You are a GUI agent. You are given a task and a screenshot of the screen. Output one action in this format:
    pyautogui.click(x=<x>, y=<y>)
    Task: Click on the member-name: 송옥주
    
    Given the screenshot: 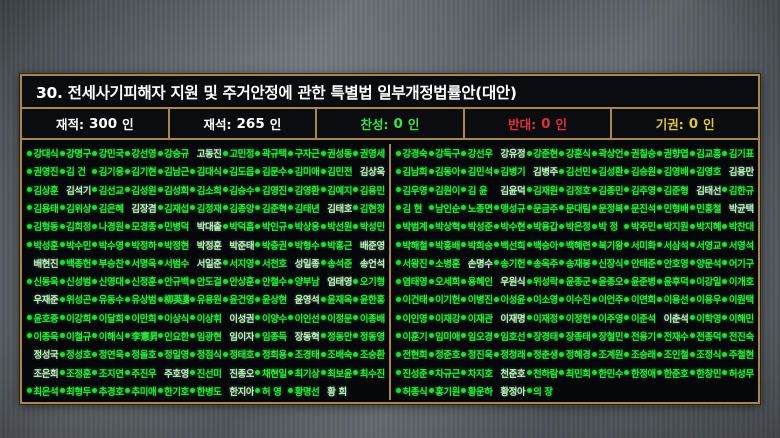 What is the action you would take?
    pyautogui.click(x=545, y=264)
    